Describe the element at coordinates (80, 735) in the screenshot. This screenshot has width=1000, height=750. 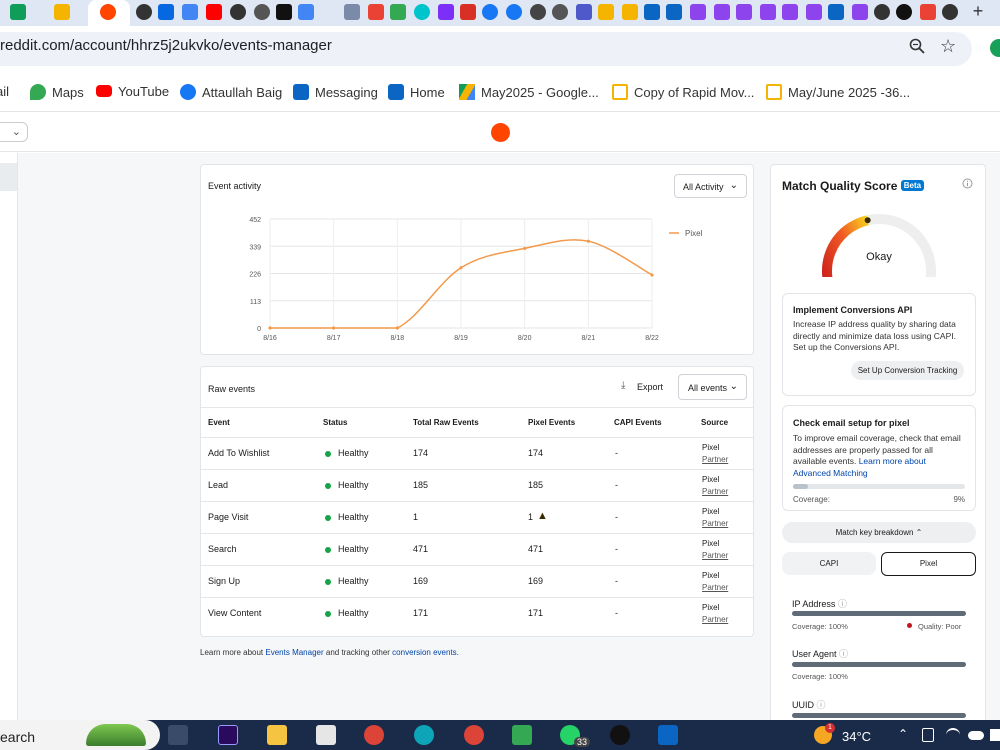
I see `taskbar-search: earch` at that location.